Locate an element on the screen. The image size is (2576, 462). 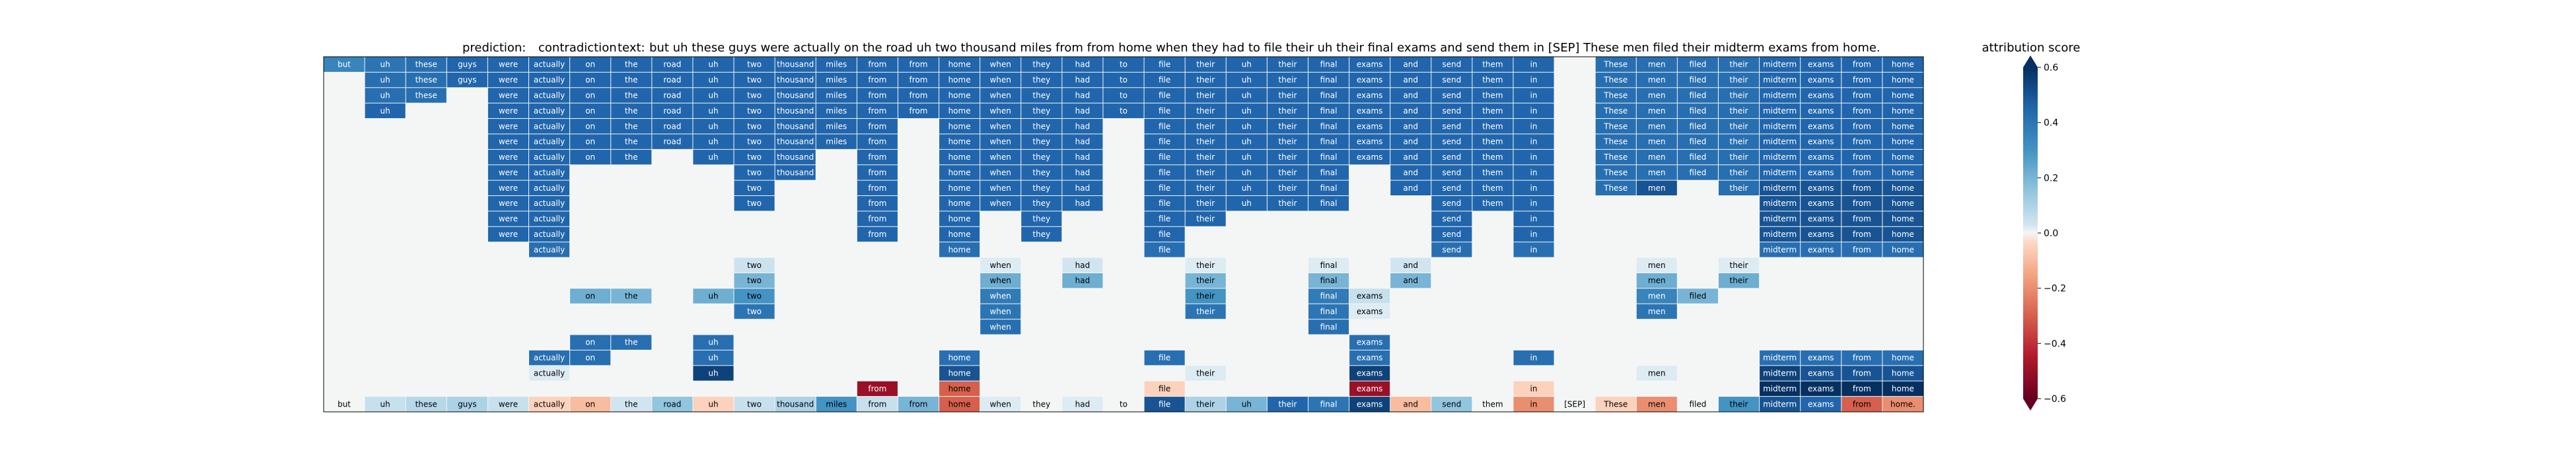
heatmap-cell-group: in is located at coordinates (1533, 141).